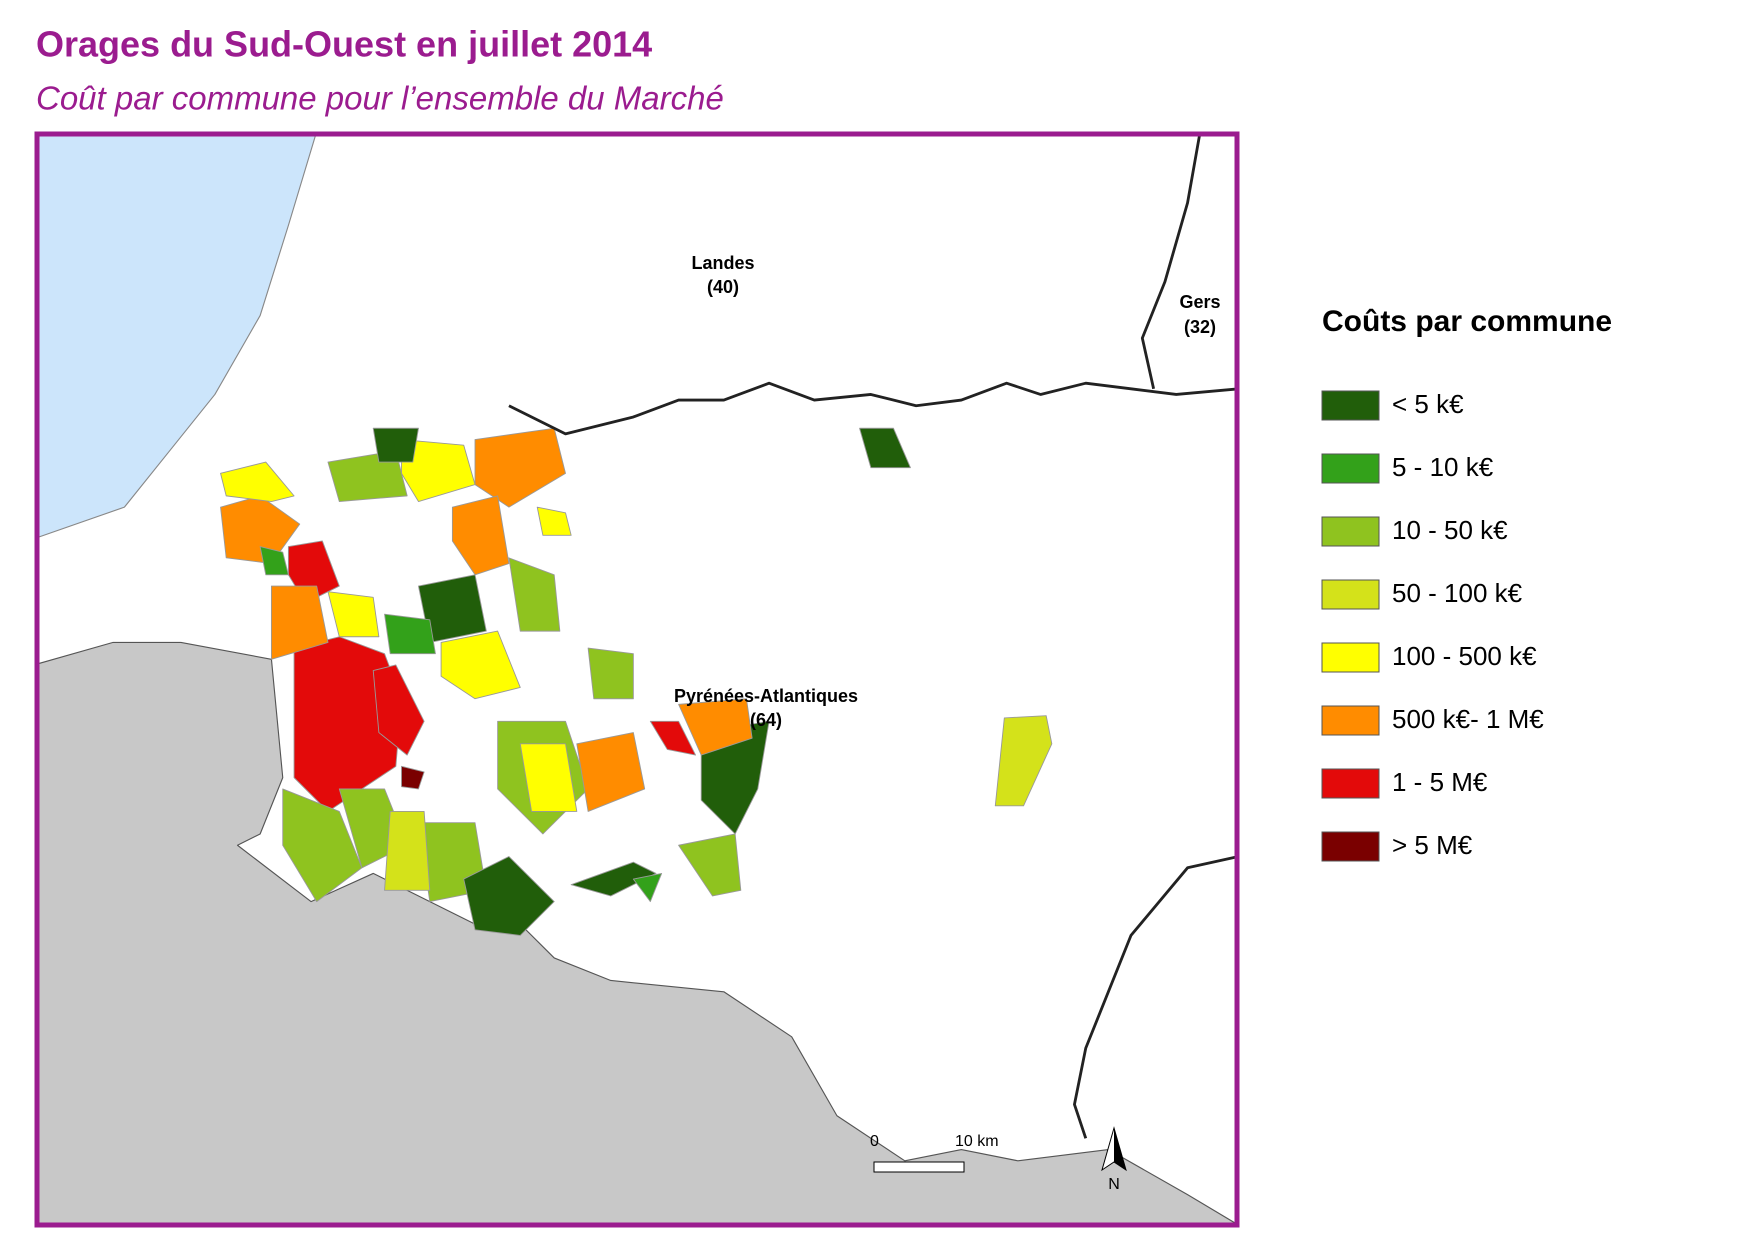  Describe the element at coordinates (1199, 302) in the screenshot. I see `map-label: Gers` at that location.